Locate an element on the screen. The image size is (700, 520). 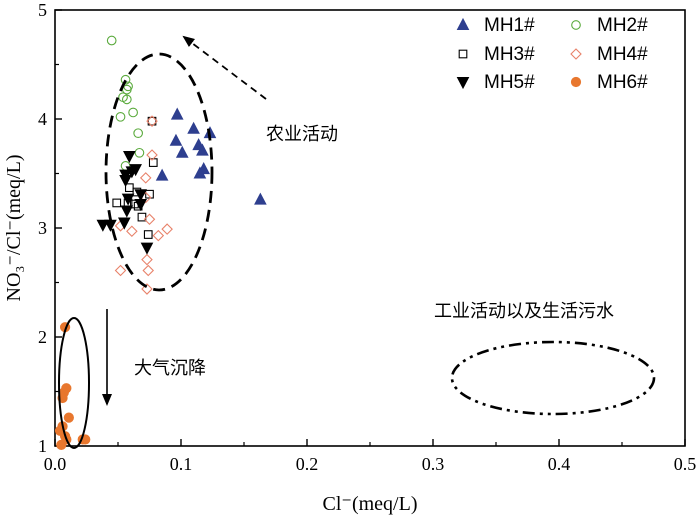
industrial-domestic-ellipse is located at coordinates (553, 378).